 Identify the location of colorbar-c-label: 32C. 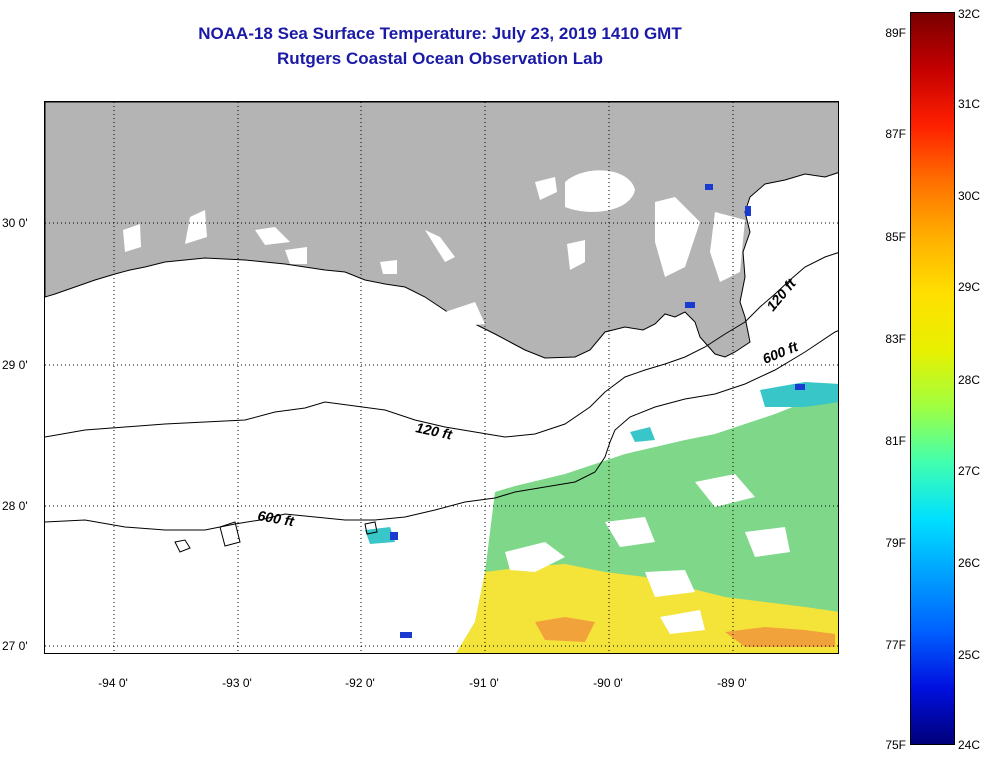
(969, 14).